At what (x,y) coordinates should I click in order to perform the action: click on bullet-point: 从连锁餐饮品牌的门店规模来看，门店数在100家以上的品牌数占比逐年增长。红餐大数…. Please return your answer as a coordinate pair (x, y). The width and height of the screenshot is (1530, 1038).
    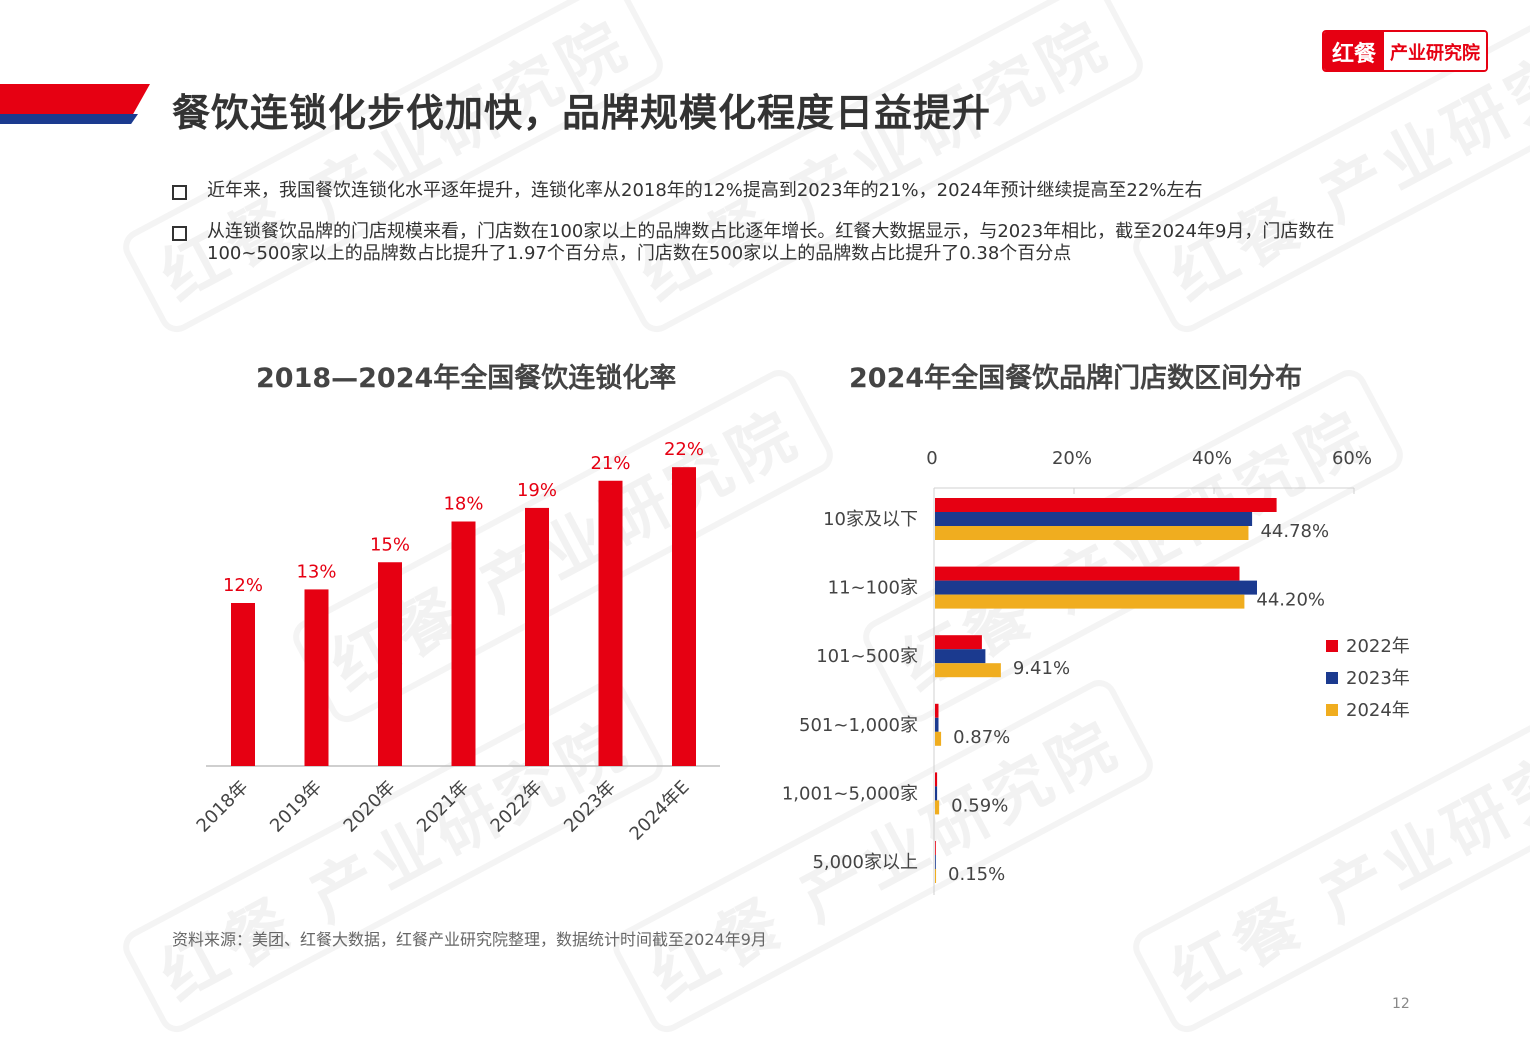
    Looking at the image, I should click on (767, 243).